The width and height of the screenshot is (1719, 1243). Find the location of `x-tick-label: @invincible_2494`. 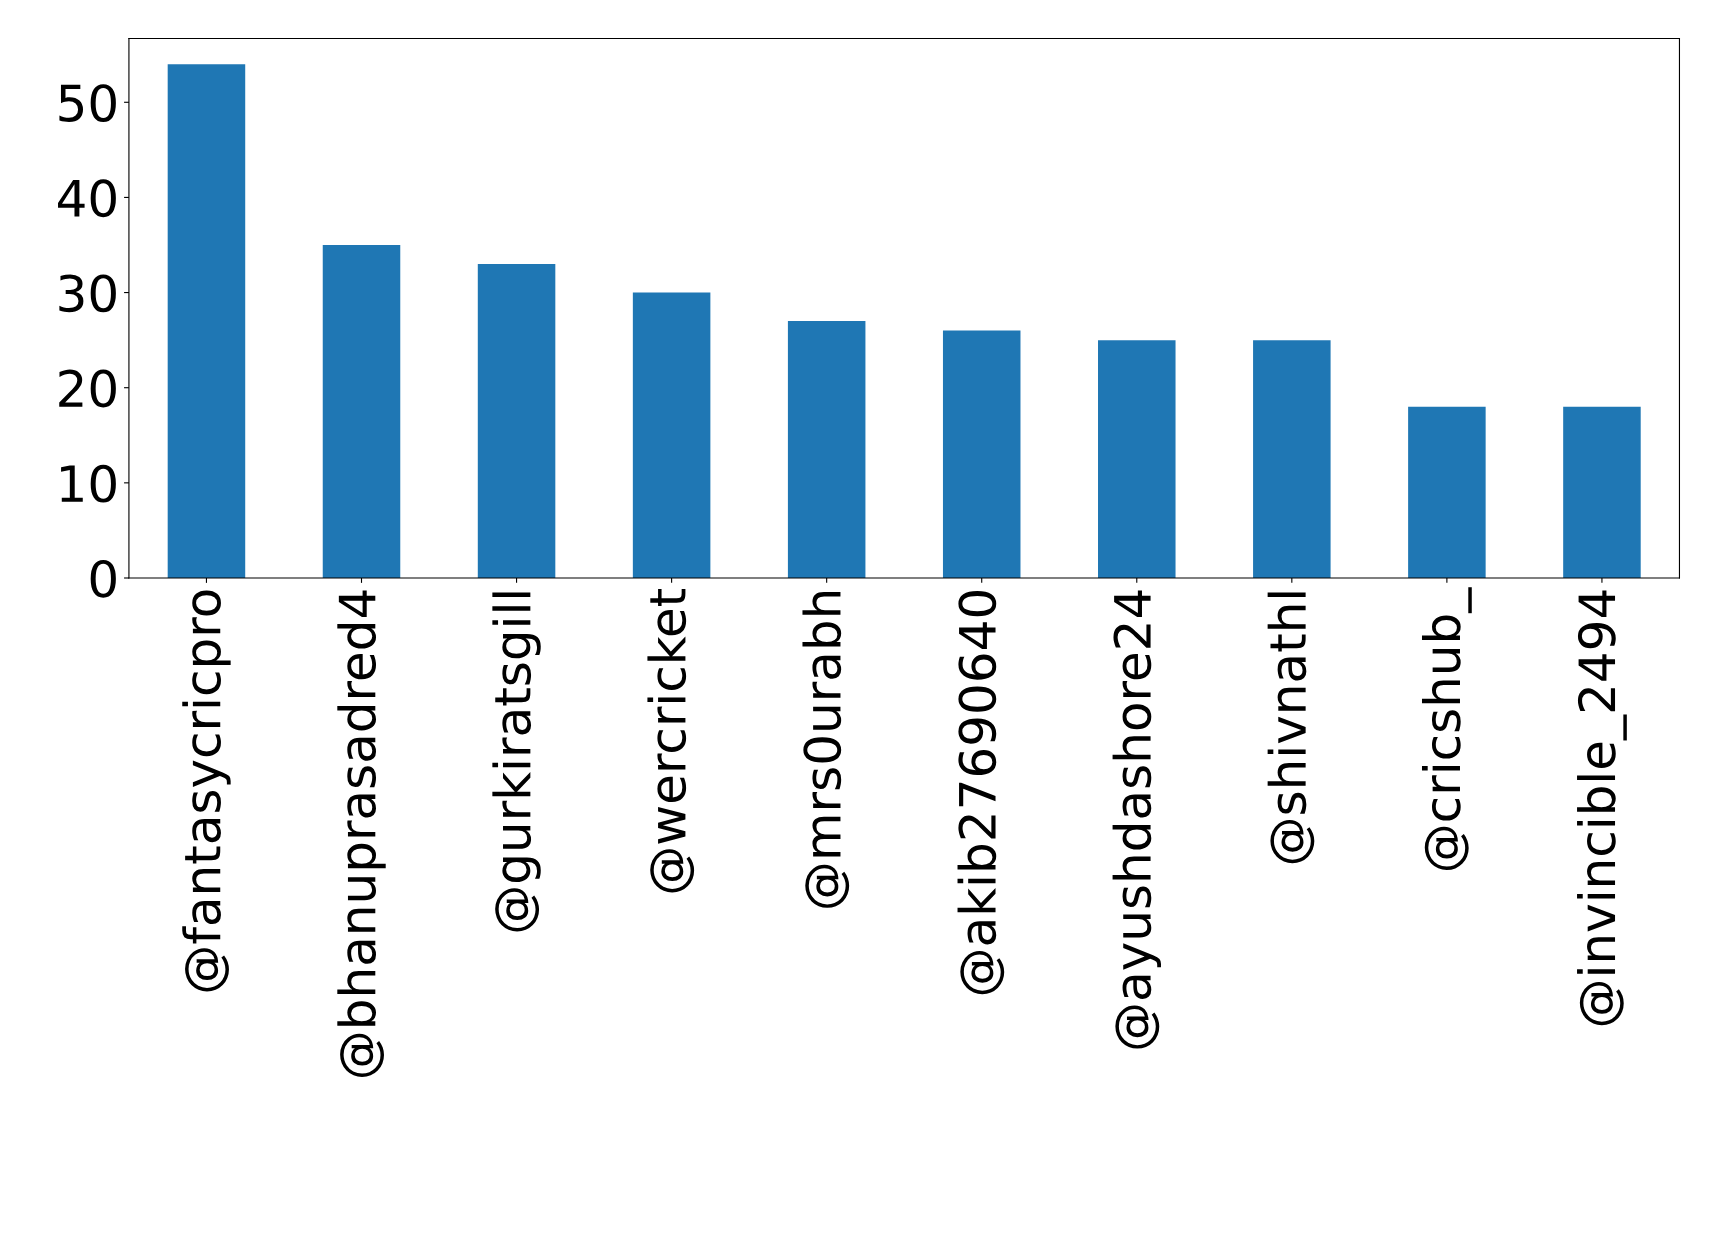

x-tick-label: @invincible_2494 is located at coordinates (1602, 808).